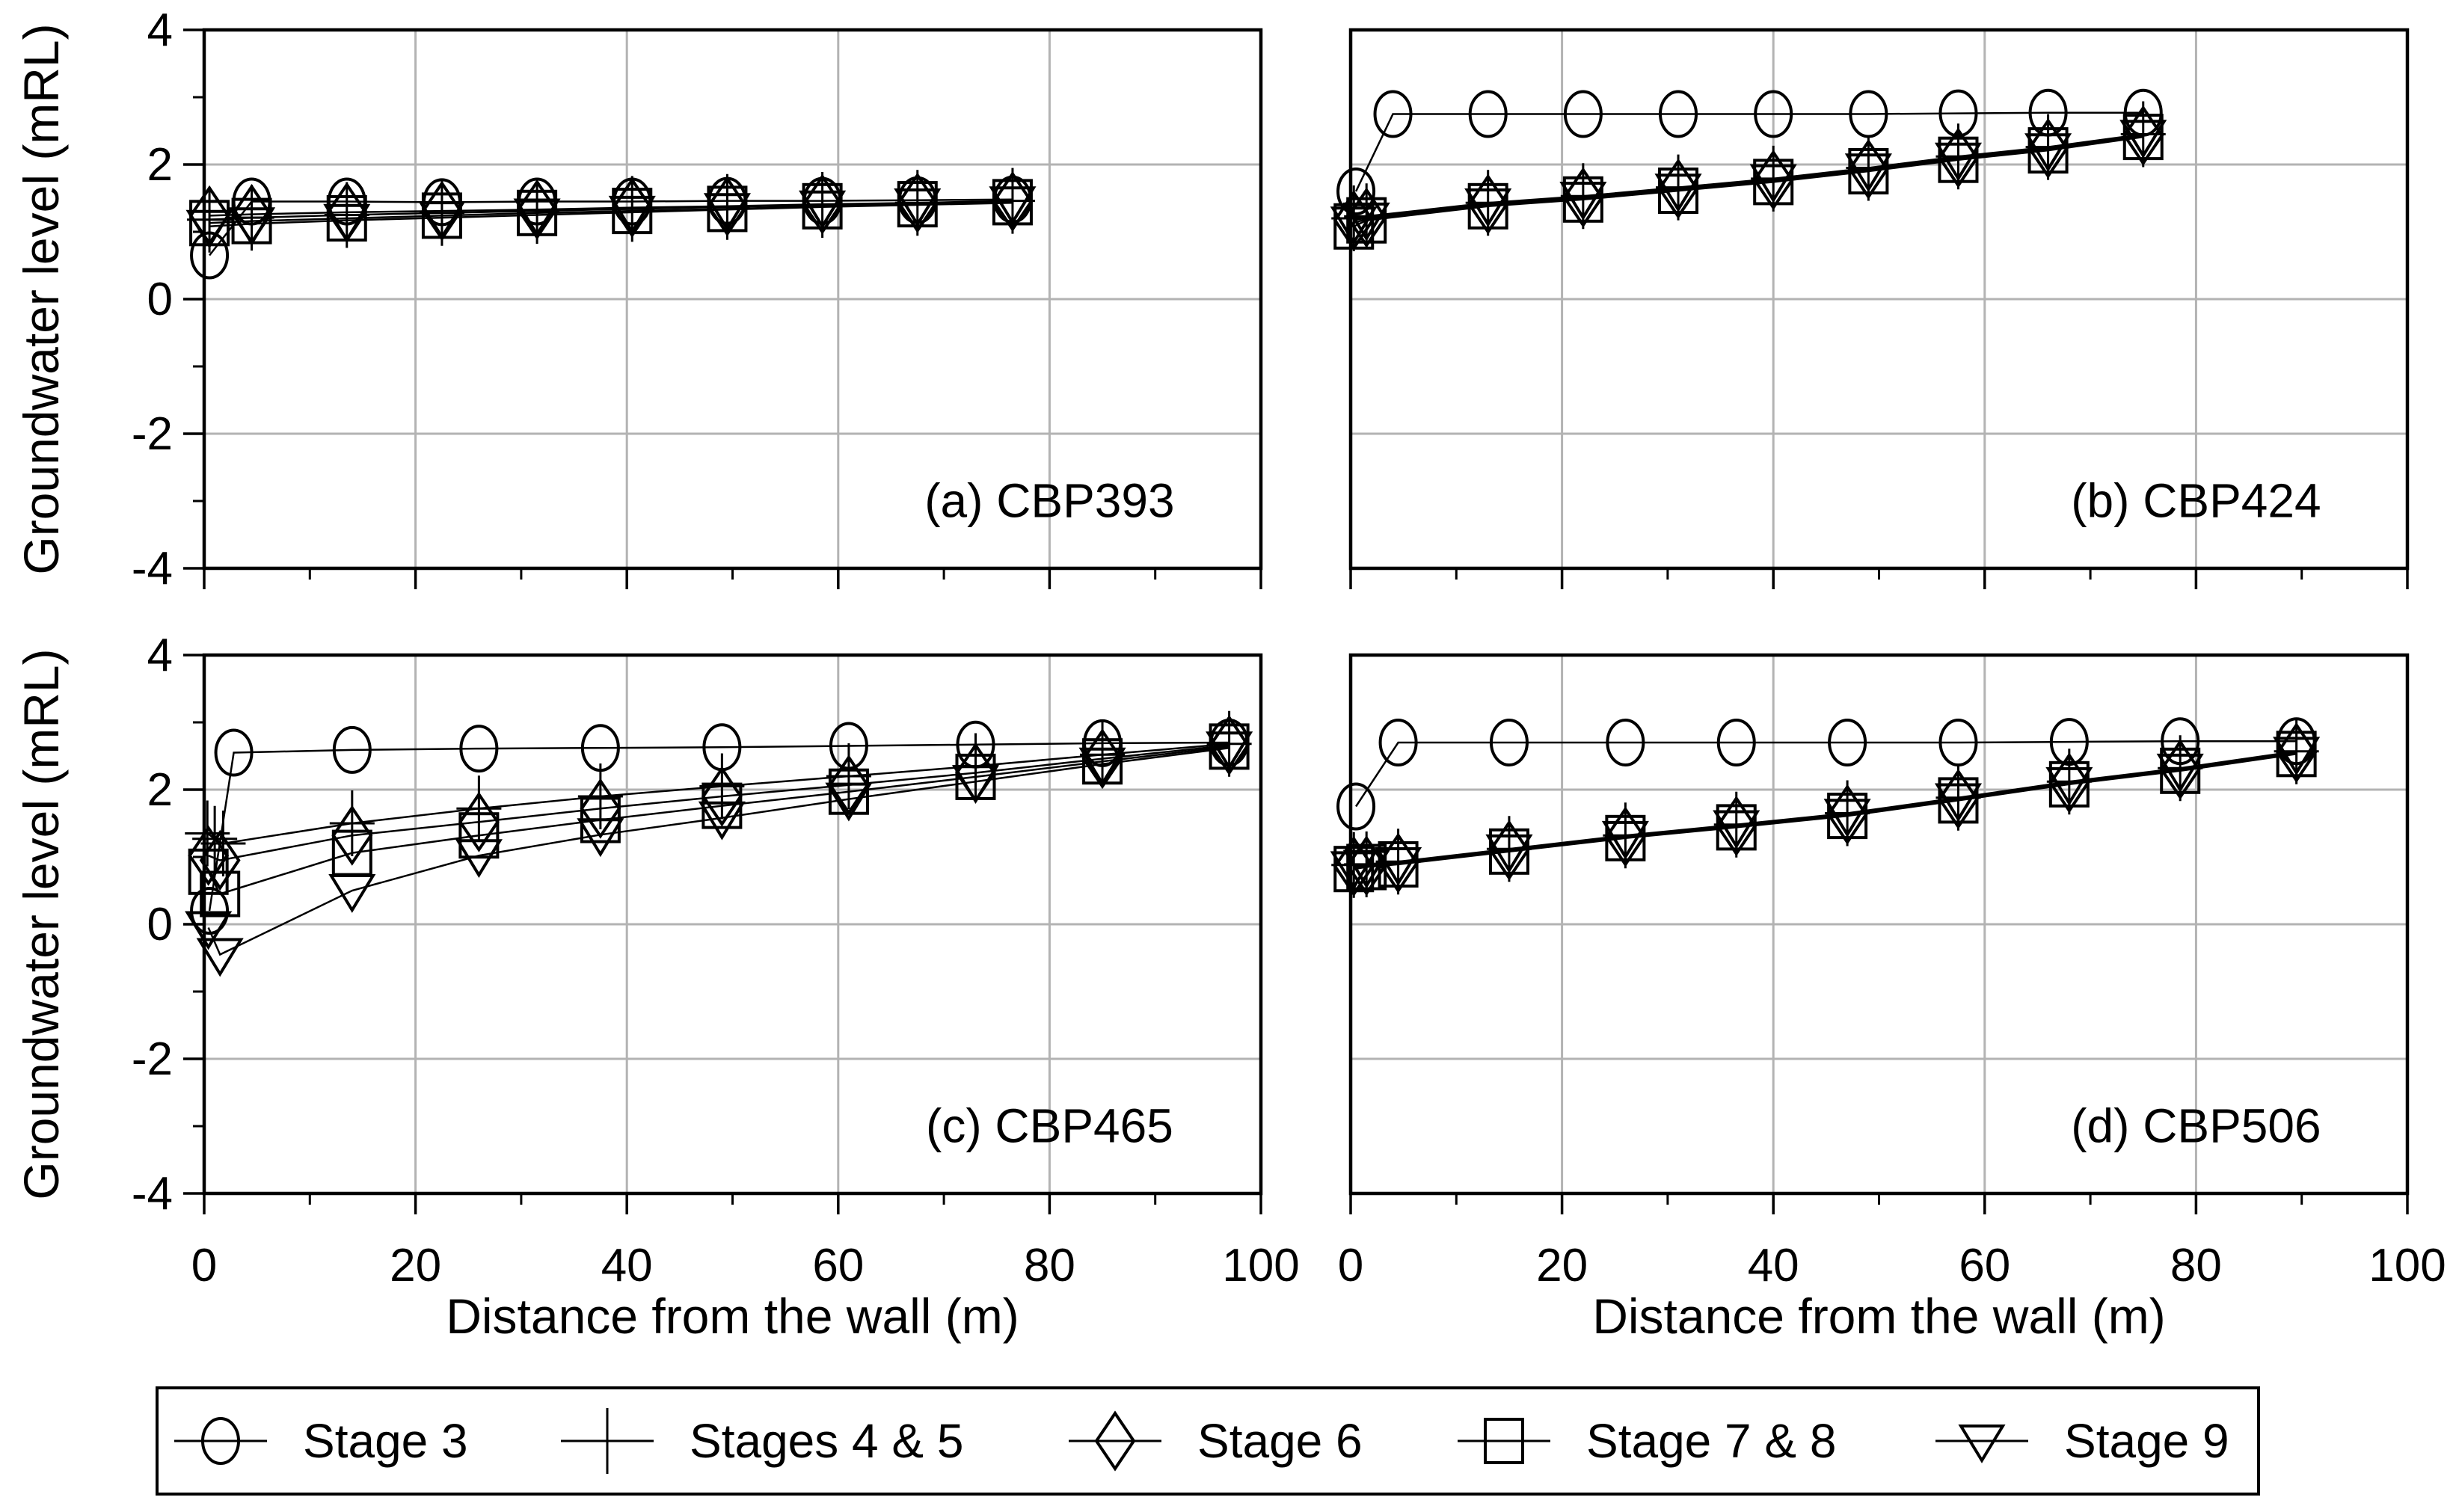  I want to click on y-tick-label: 0, so click(160, 924).